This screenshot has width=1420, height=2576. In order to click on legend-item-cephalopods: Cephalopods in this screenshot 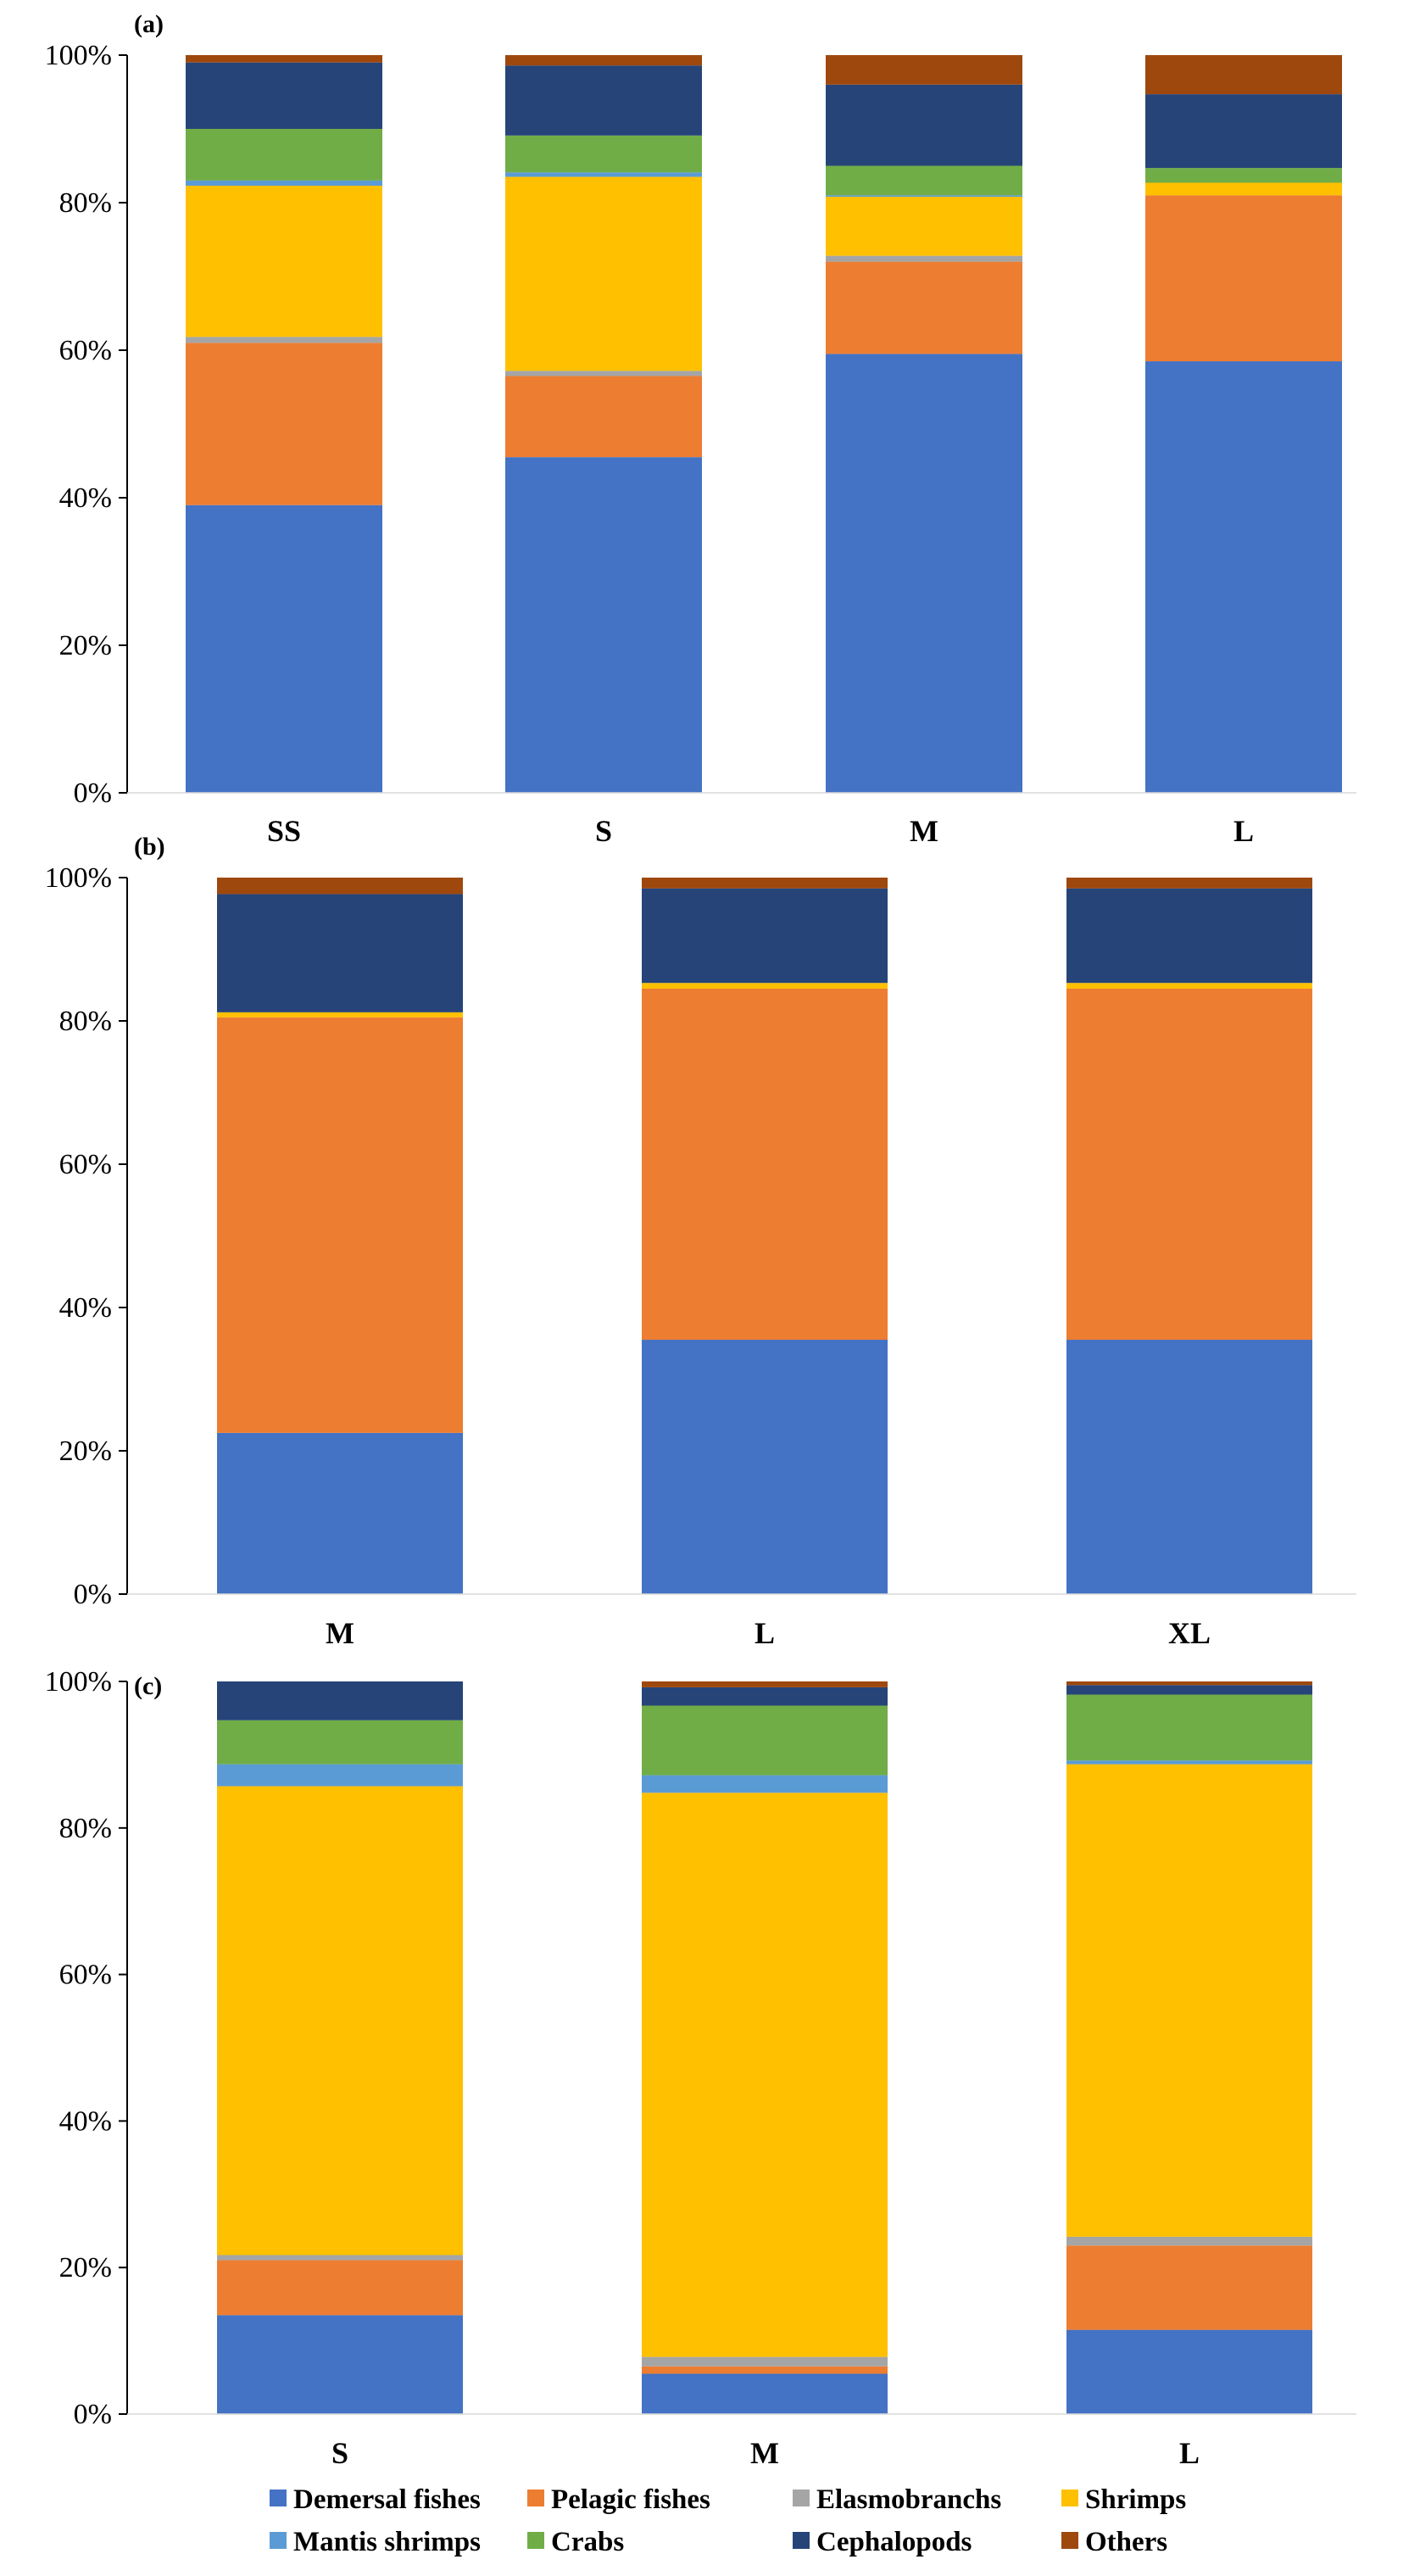, I will do `click(882, 2542)`.